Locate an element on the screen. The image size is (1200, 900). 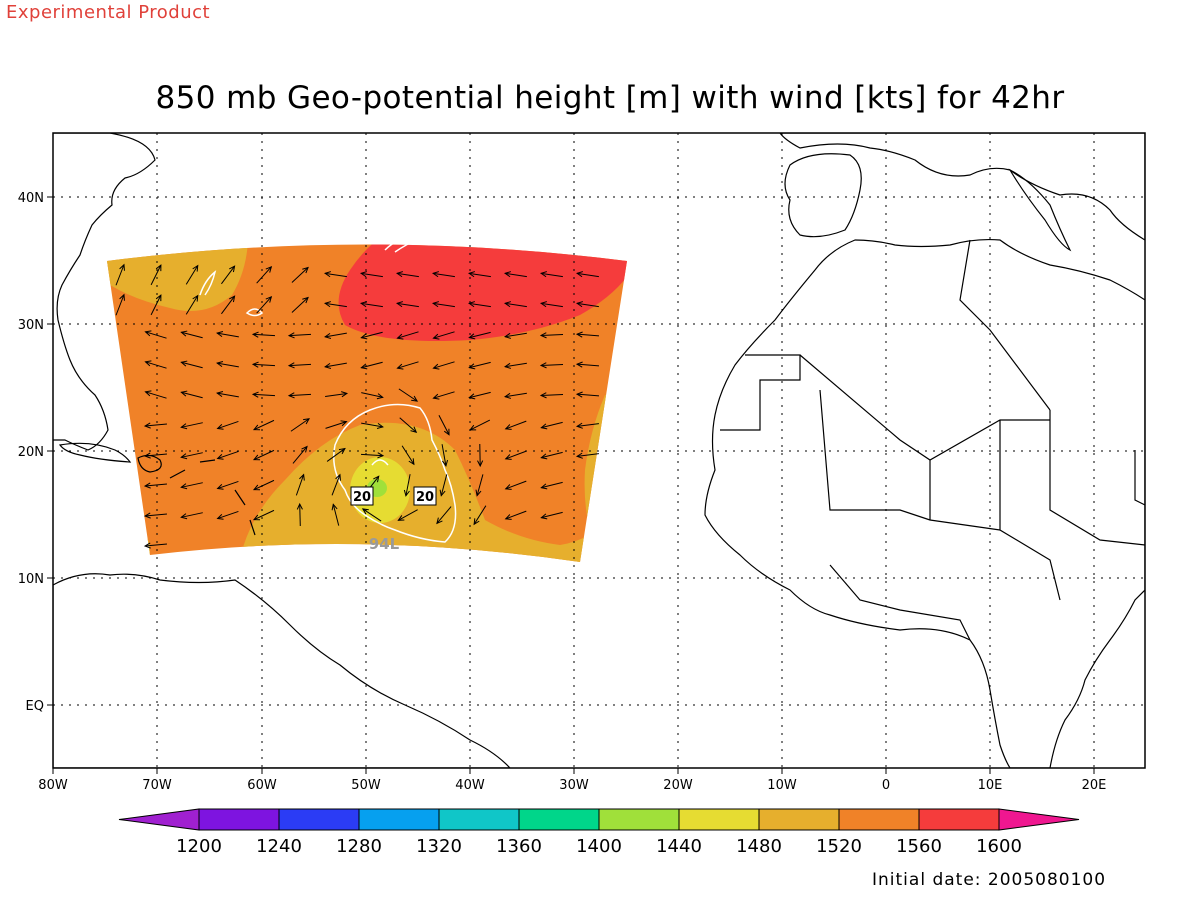
colorbar-label: 1320 is located at coordinates (439, 846).